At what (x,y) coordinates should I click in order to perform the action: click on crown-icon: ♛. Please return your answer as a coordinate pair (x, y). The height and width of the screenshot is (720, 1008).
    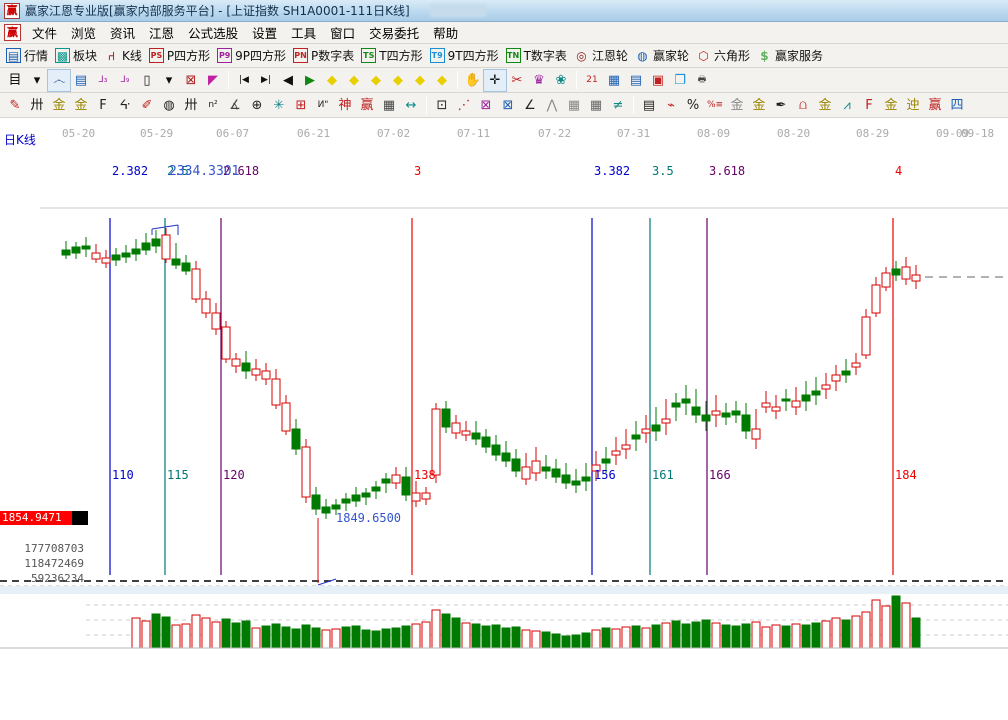
    Looking at the image, I should click on (539, 80).